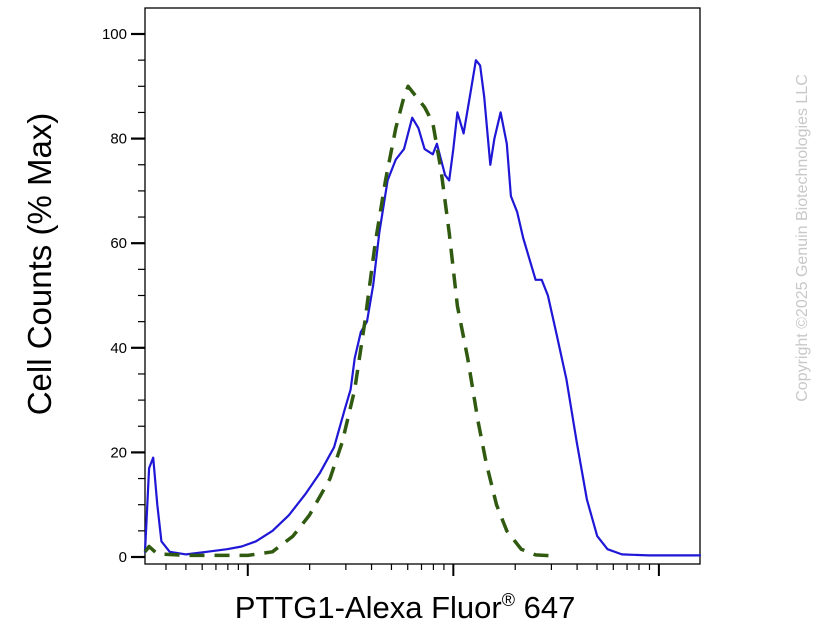  I want to click on y-tick-label: 80, so click(118, 139).